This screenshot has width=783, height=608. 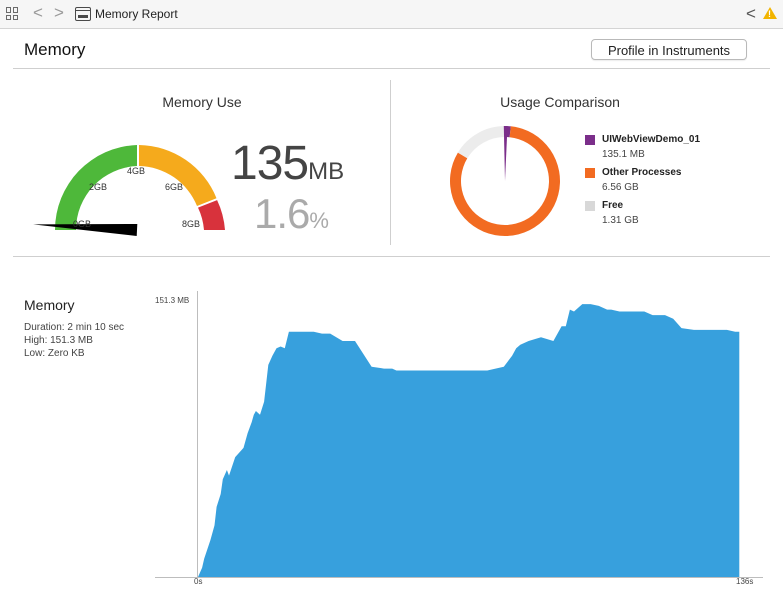 What do you see at coordinates (391, 256) in the screenshot?
I see `section-divider` at bounding box center [391, 256].